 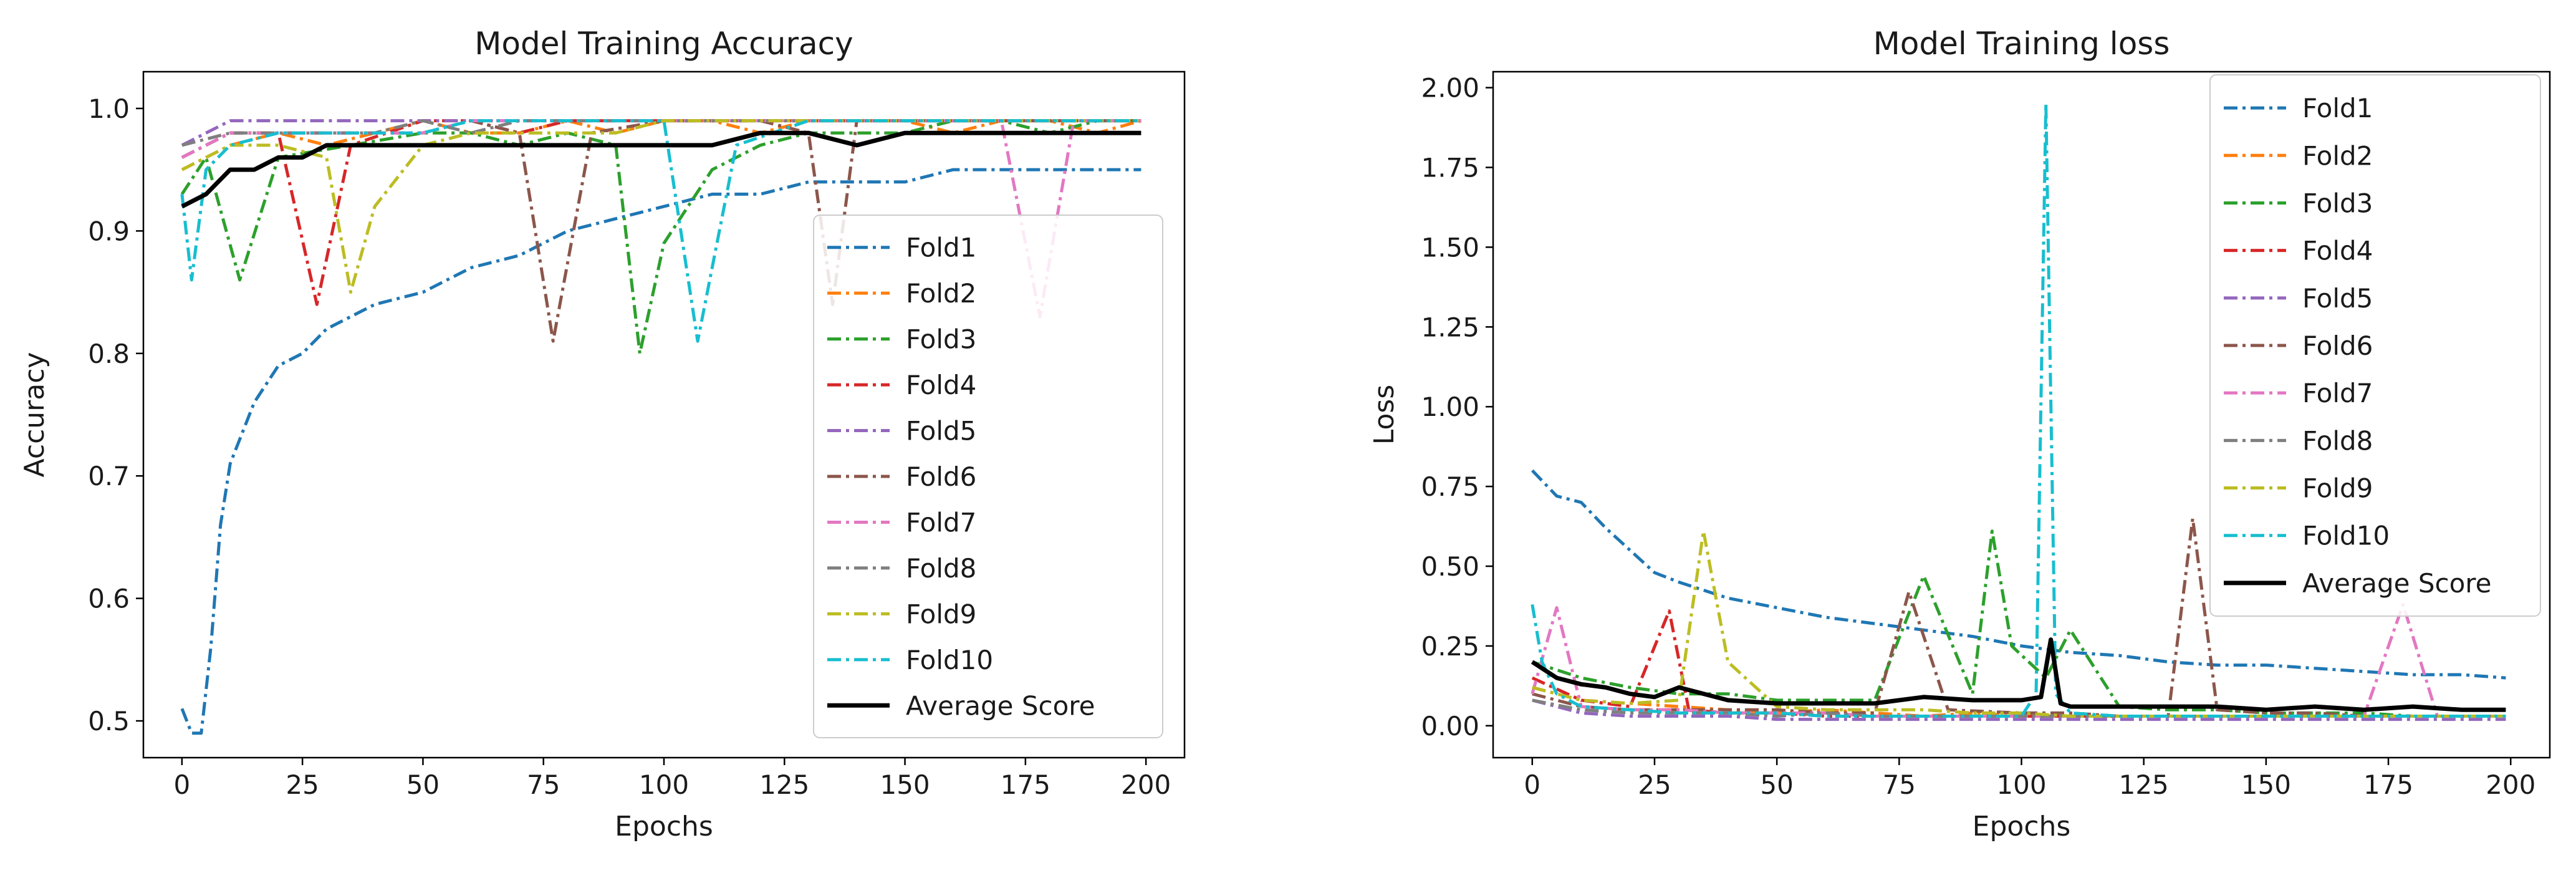 I want to click on loss-chart-title: Model Training loss, so click(x=2021, y=44).